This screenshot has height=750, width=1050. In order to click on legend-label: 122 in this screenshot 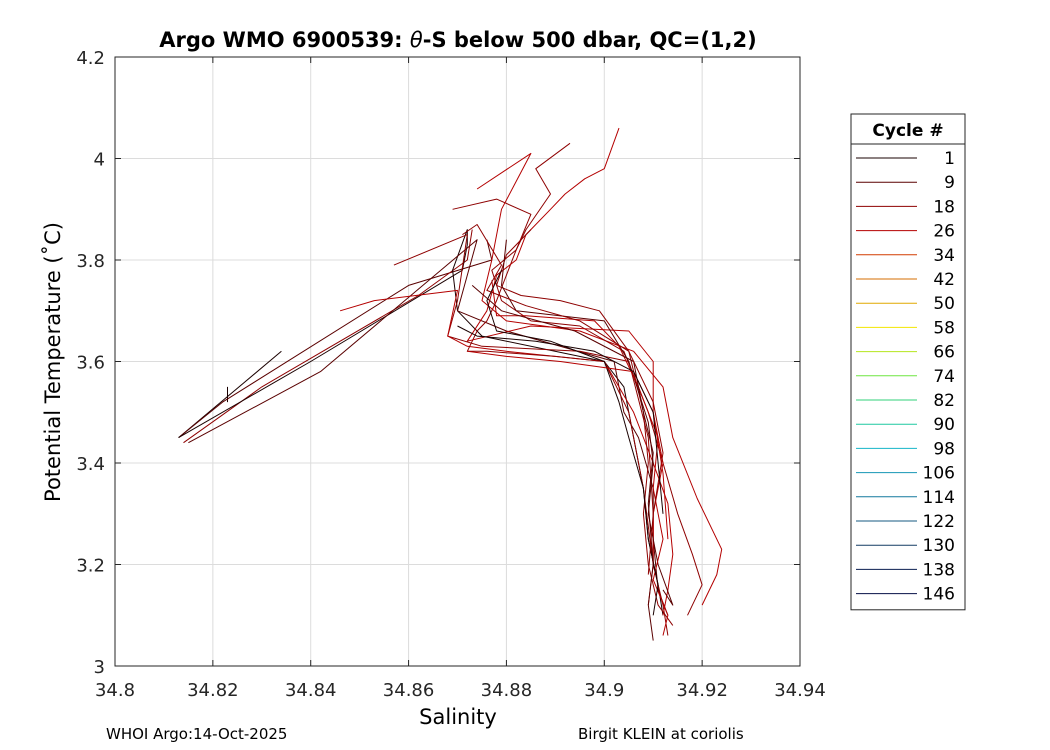, I will do `click(939, 522)`.